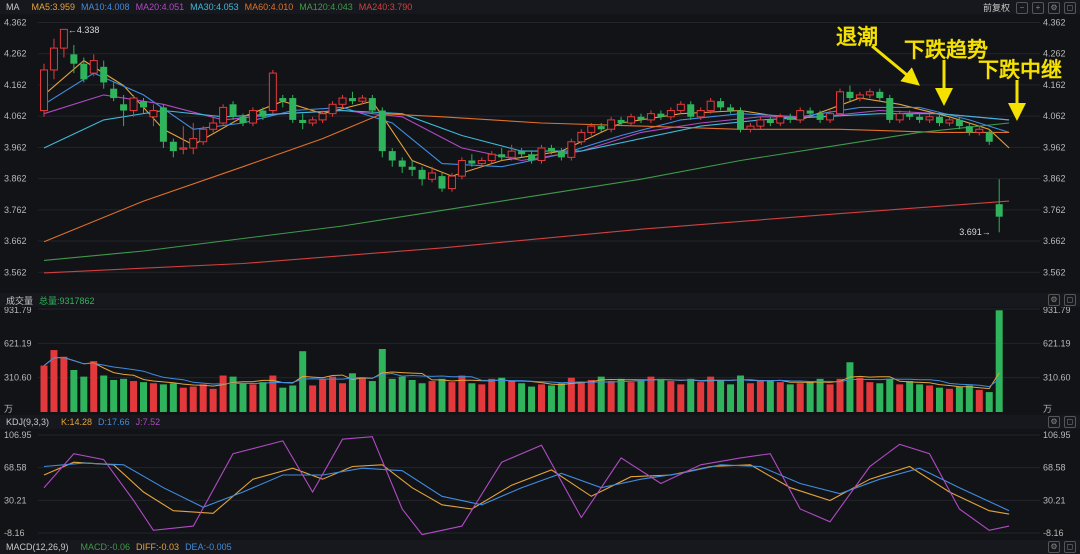  I want to click on expand-icon: ◻, so click(1070, 7).